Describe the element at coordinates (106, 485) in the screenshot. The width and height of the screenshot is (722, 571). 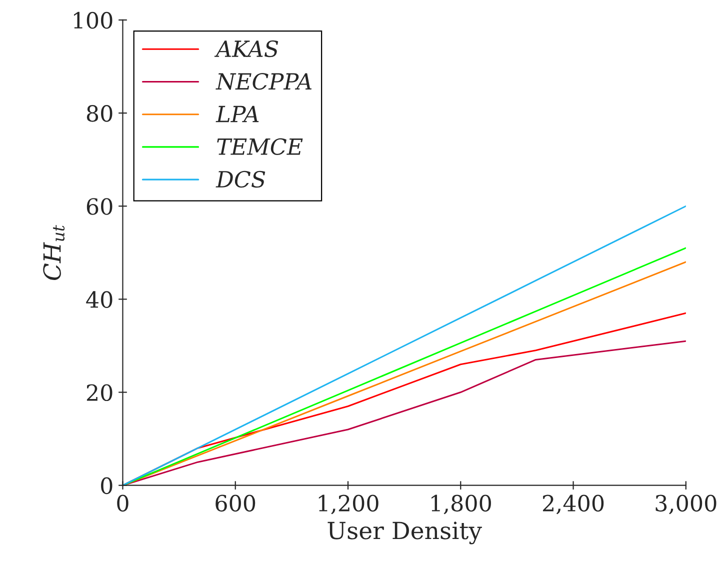
I see `y-tick-label: 0` at that location.